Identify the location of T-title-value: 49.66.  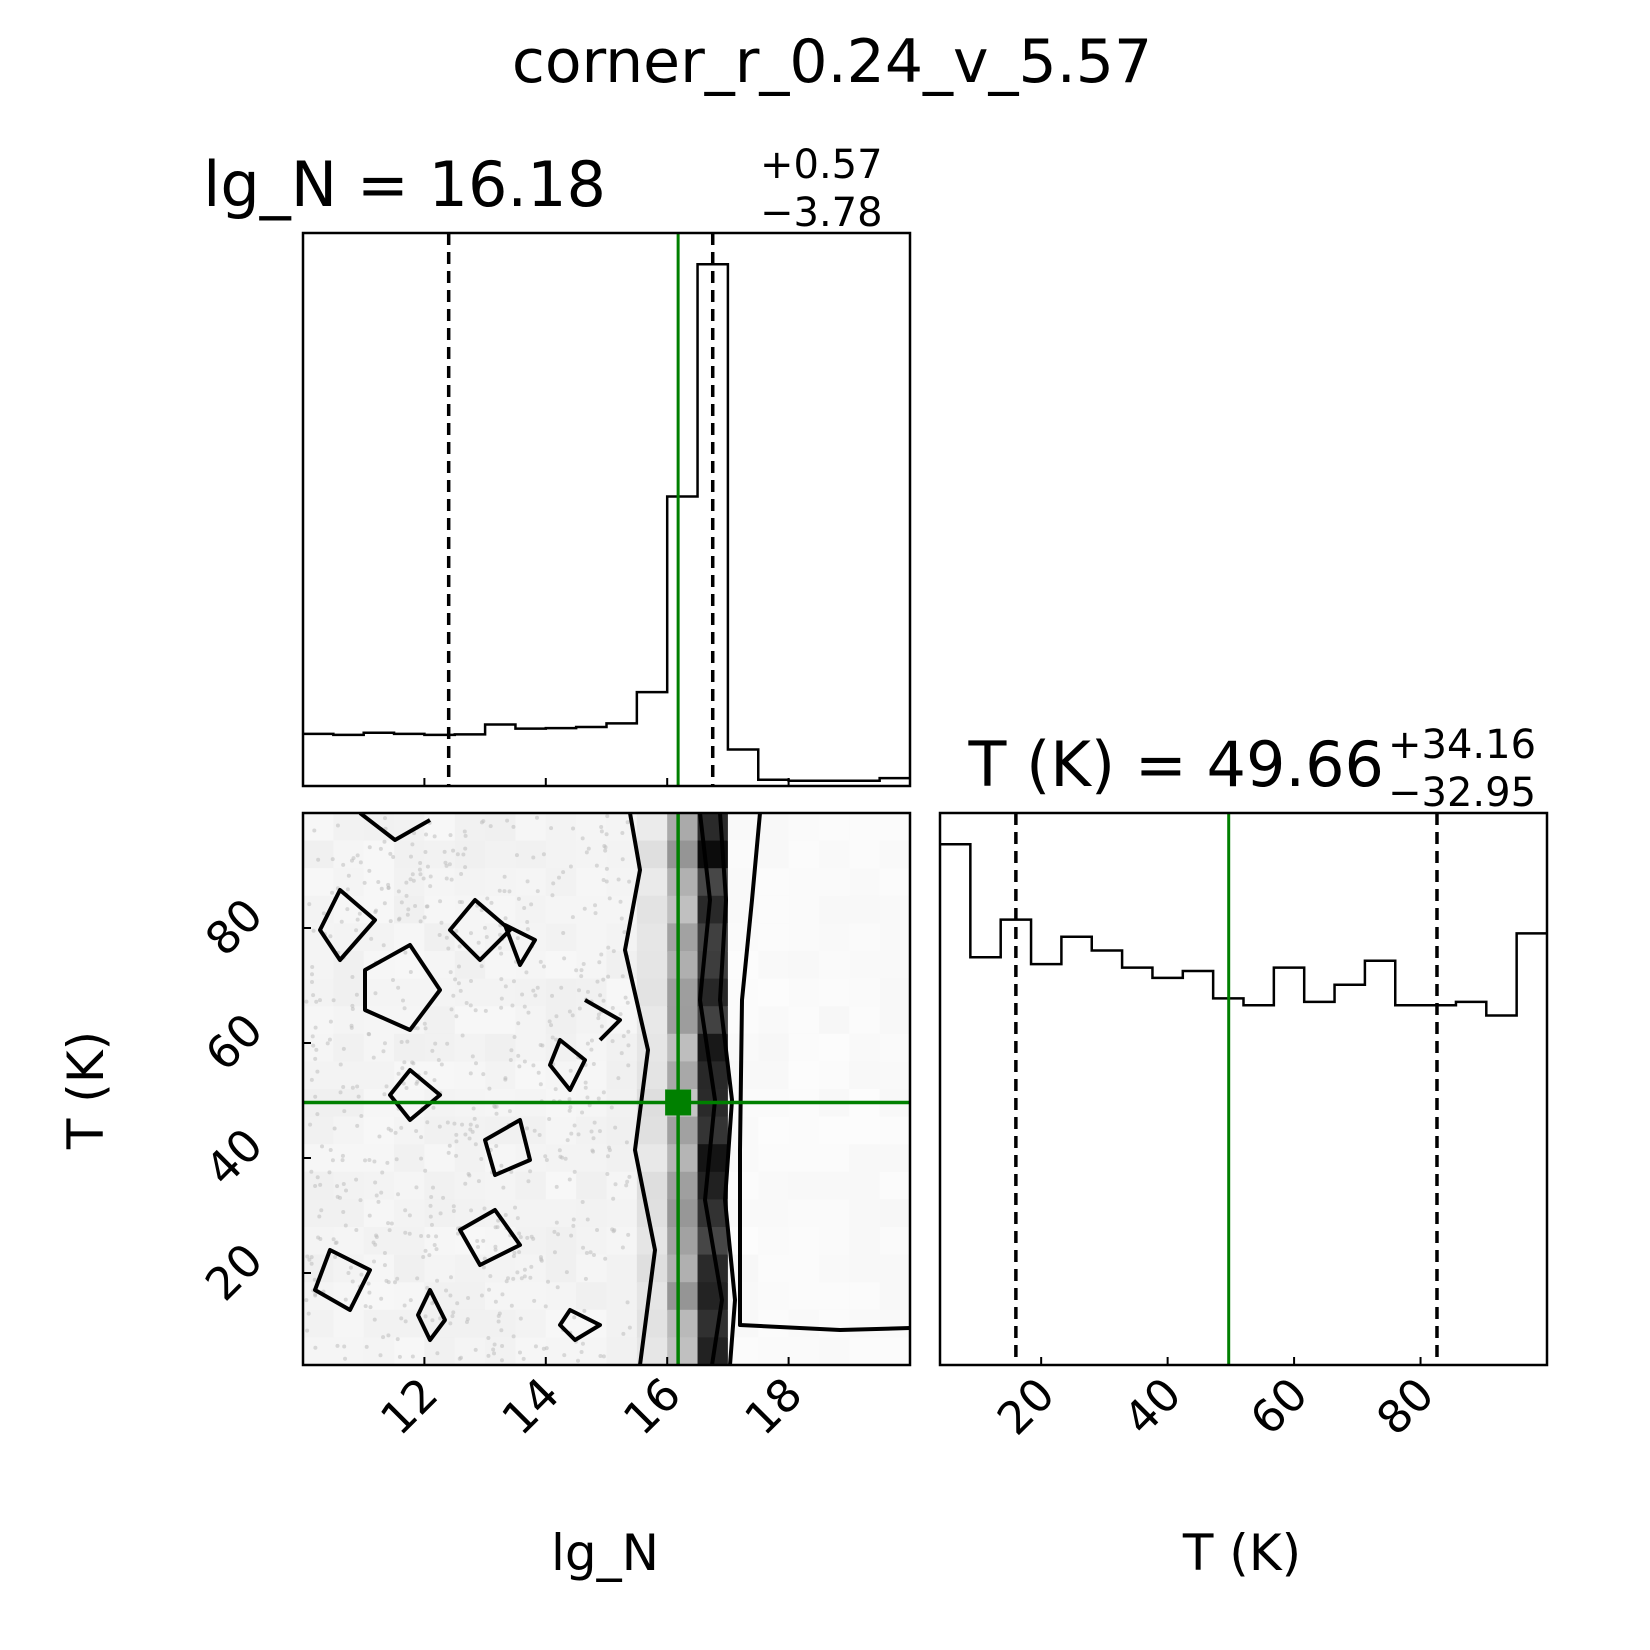
(1296, 764).